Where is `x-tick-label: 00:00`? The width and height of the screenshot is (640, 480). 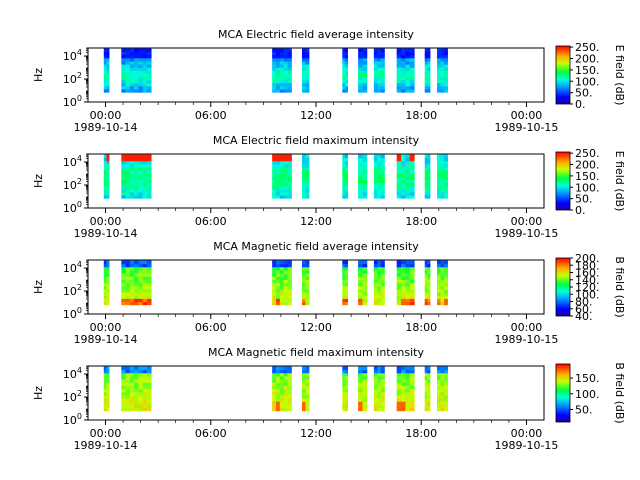
x-tick-label: 00:00 is located at coordinates (106, 327).